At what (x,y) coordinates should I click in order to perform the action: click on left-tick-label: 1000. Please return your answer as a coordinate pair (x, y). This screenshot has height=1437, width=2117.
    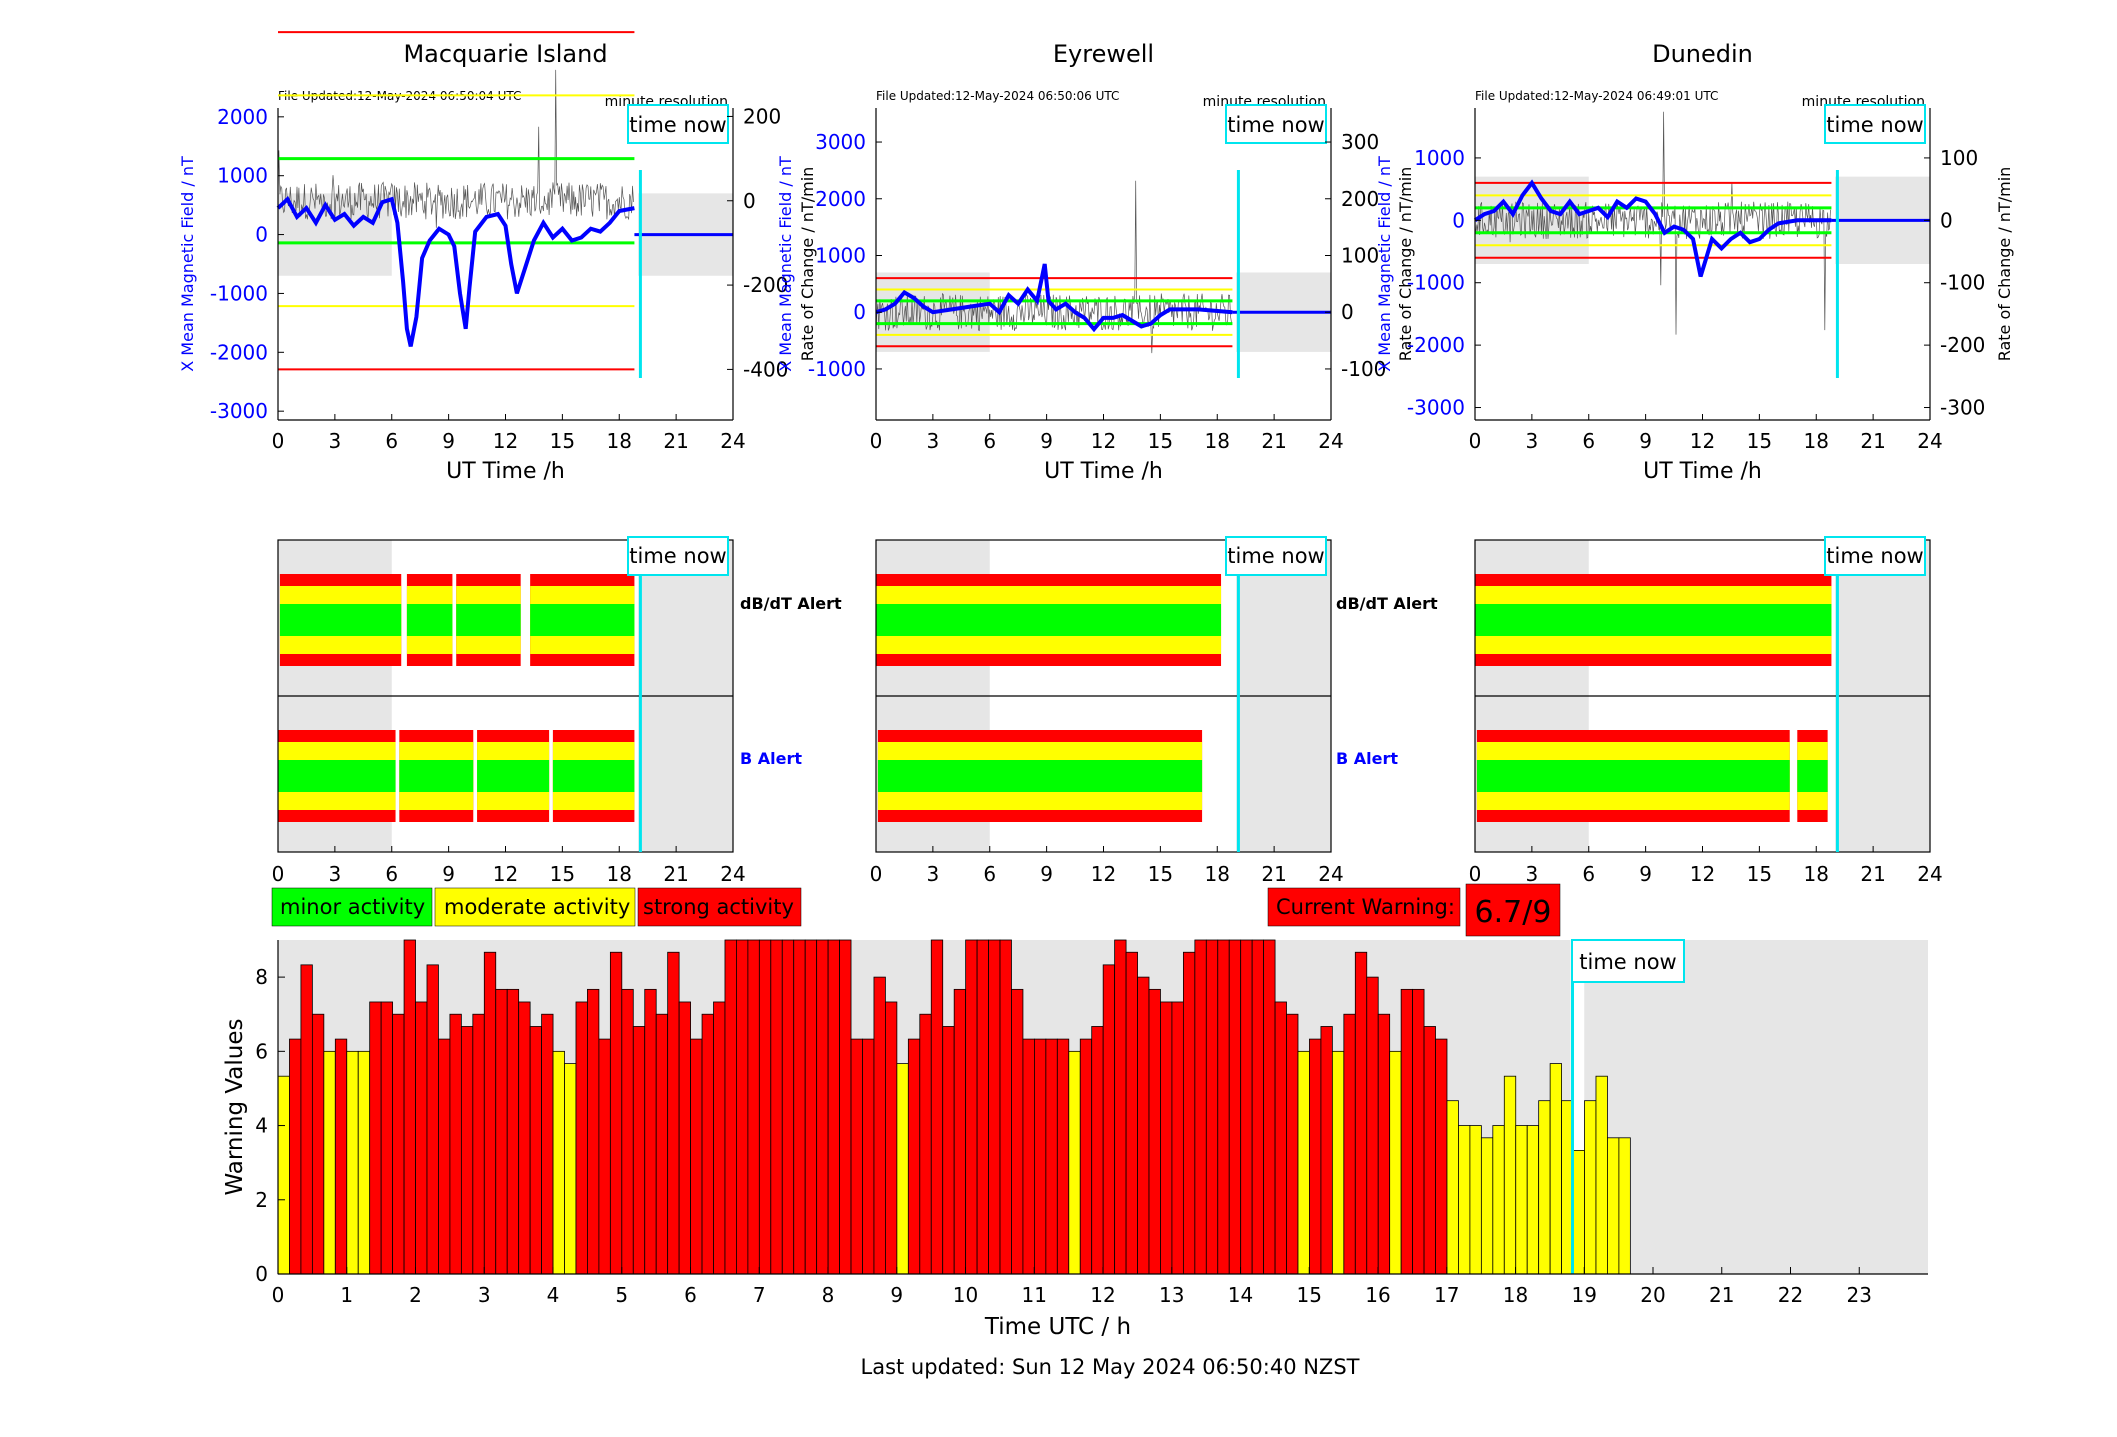
    Looking at the image, I should click on (840, 255).